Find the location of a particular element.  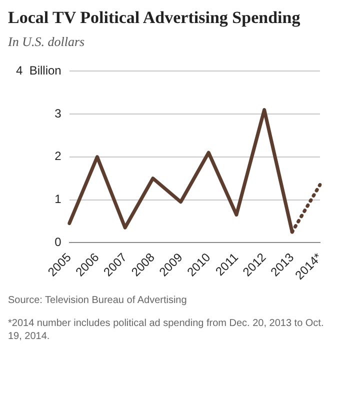

y-tick-label: 2 is located at coordinates (58, 156).